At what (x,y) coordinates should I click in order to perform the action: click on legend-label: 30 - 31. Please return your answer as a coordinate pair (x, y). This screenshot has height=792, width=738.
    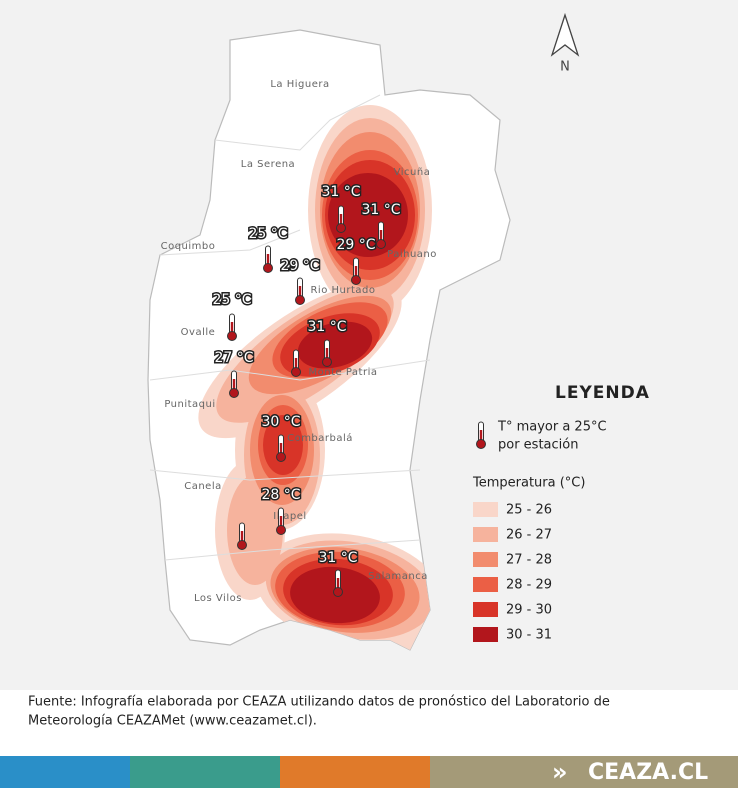
    Looking at the image, I should click on (529, 635).